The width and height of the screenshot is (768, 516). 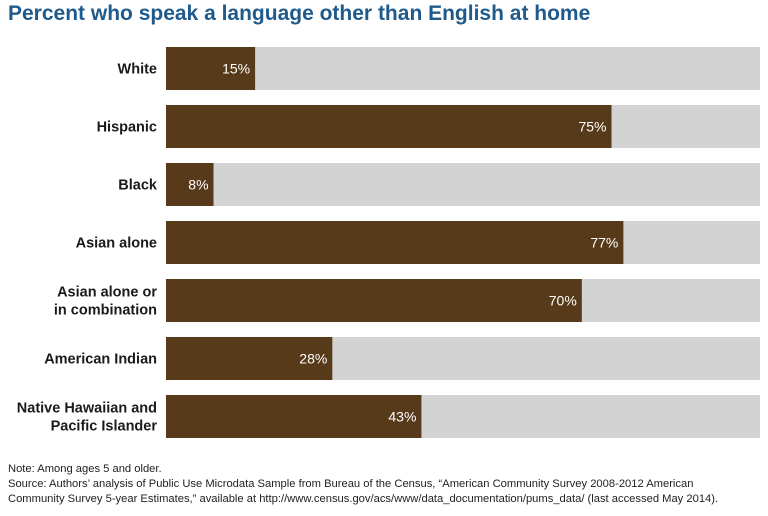 I want to click on bar-value-label: 43%, so click(x=402, y=417).